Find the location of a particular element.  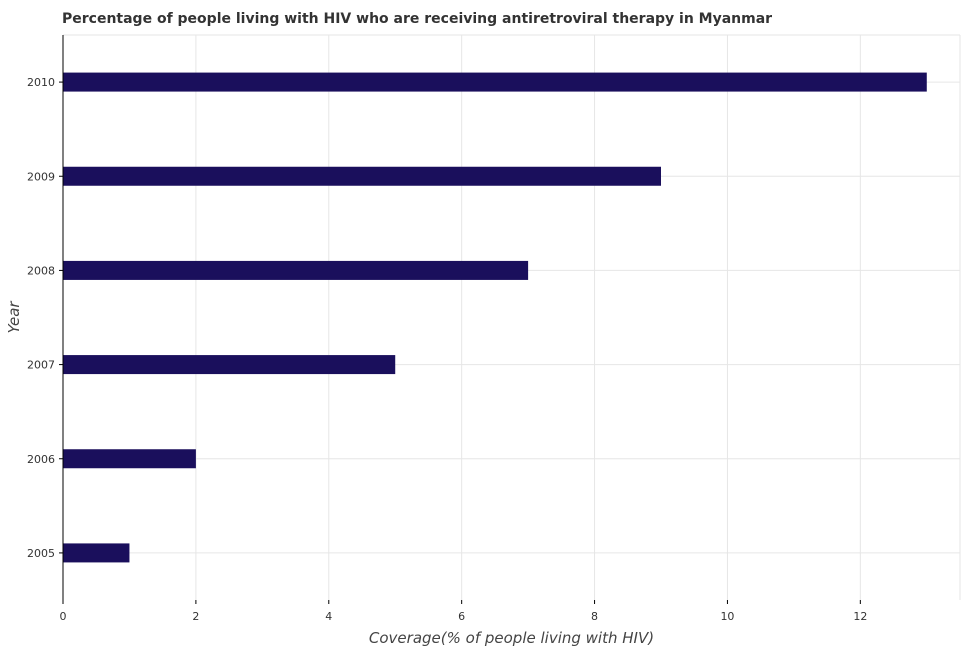

y-tick-label: 2008 is located at coordinates (41, 270).